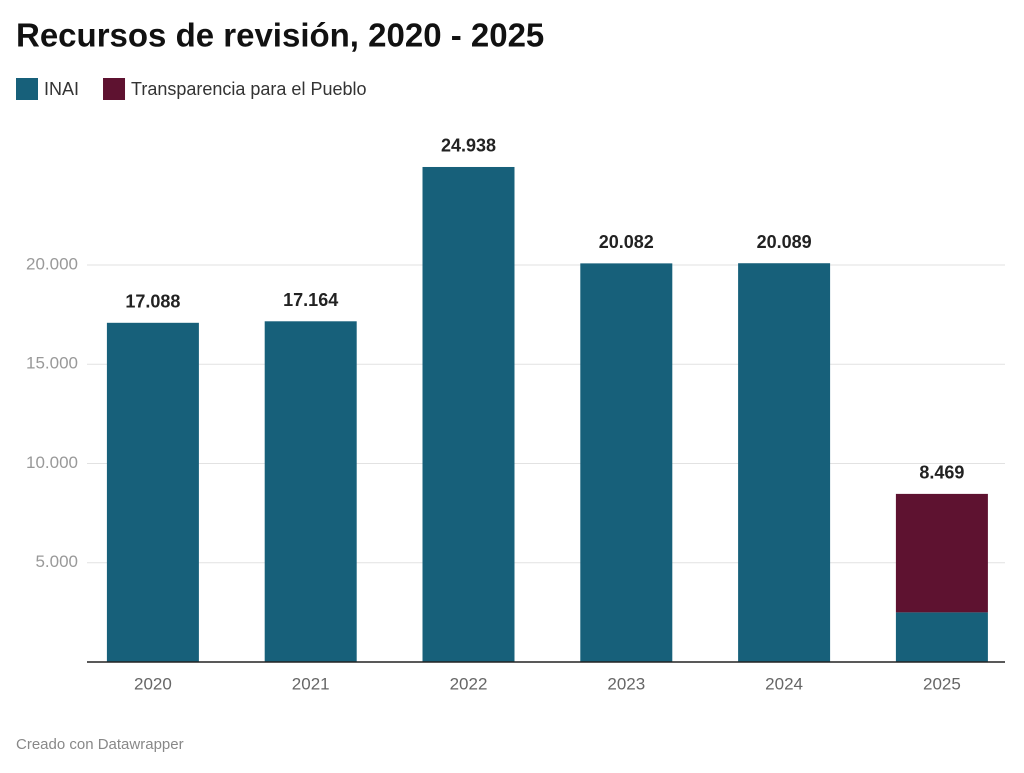 The width and height of the screenshot is (1024, 773). Describe the element at coordinates (56, 561) in the screenshot. I see `y-tick-label: 5.000` at that location.